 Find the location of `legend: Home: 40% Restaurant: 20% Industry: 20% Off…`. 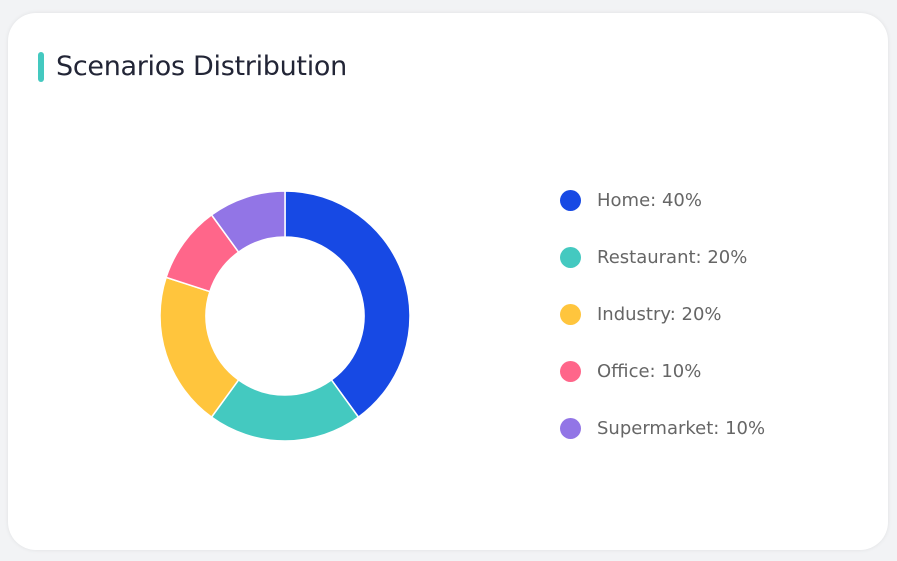

legend: Home: 40% Restaurant: 20% Industry: 20% Off… is located at coordinates (662, 328).